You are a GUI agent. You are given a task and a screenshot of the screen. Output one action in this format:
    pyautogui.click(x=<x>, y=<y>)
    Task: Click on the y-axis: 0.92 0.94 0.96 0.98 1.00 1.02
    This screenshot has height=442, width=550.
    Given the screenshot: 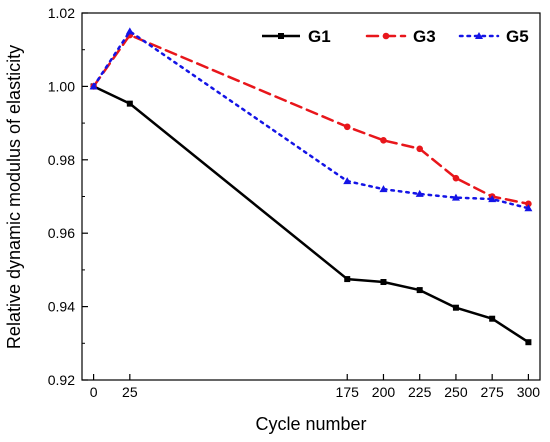 What is the action you would take?
    pyautogui.click(x=68, y=196)
    